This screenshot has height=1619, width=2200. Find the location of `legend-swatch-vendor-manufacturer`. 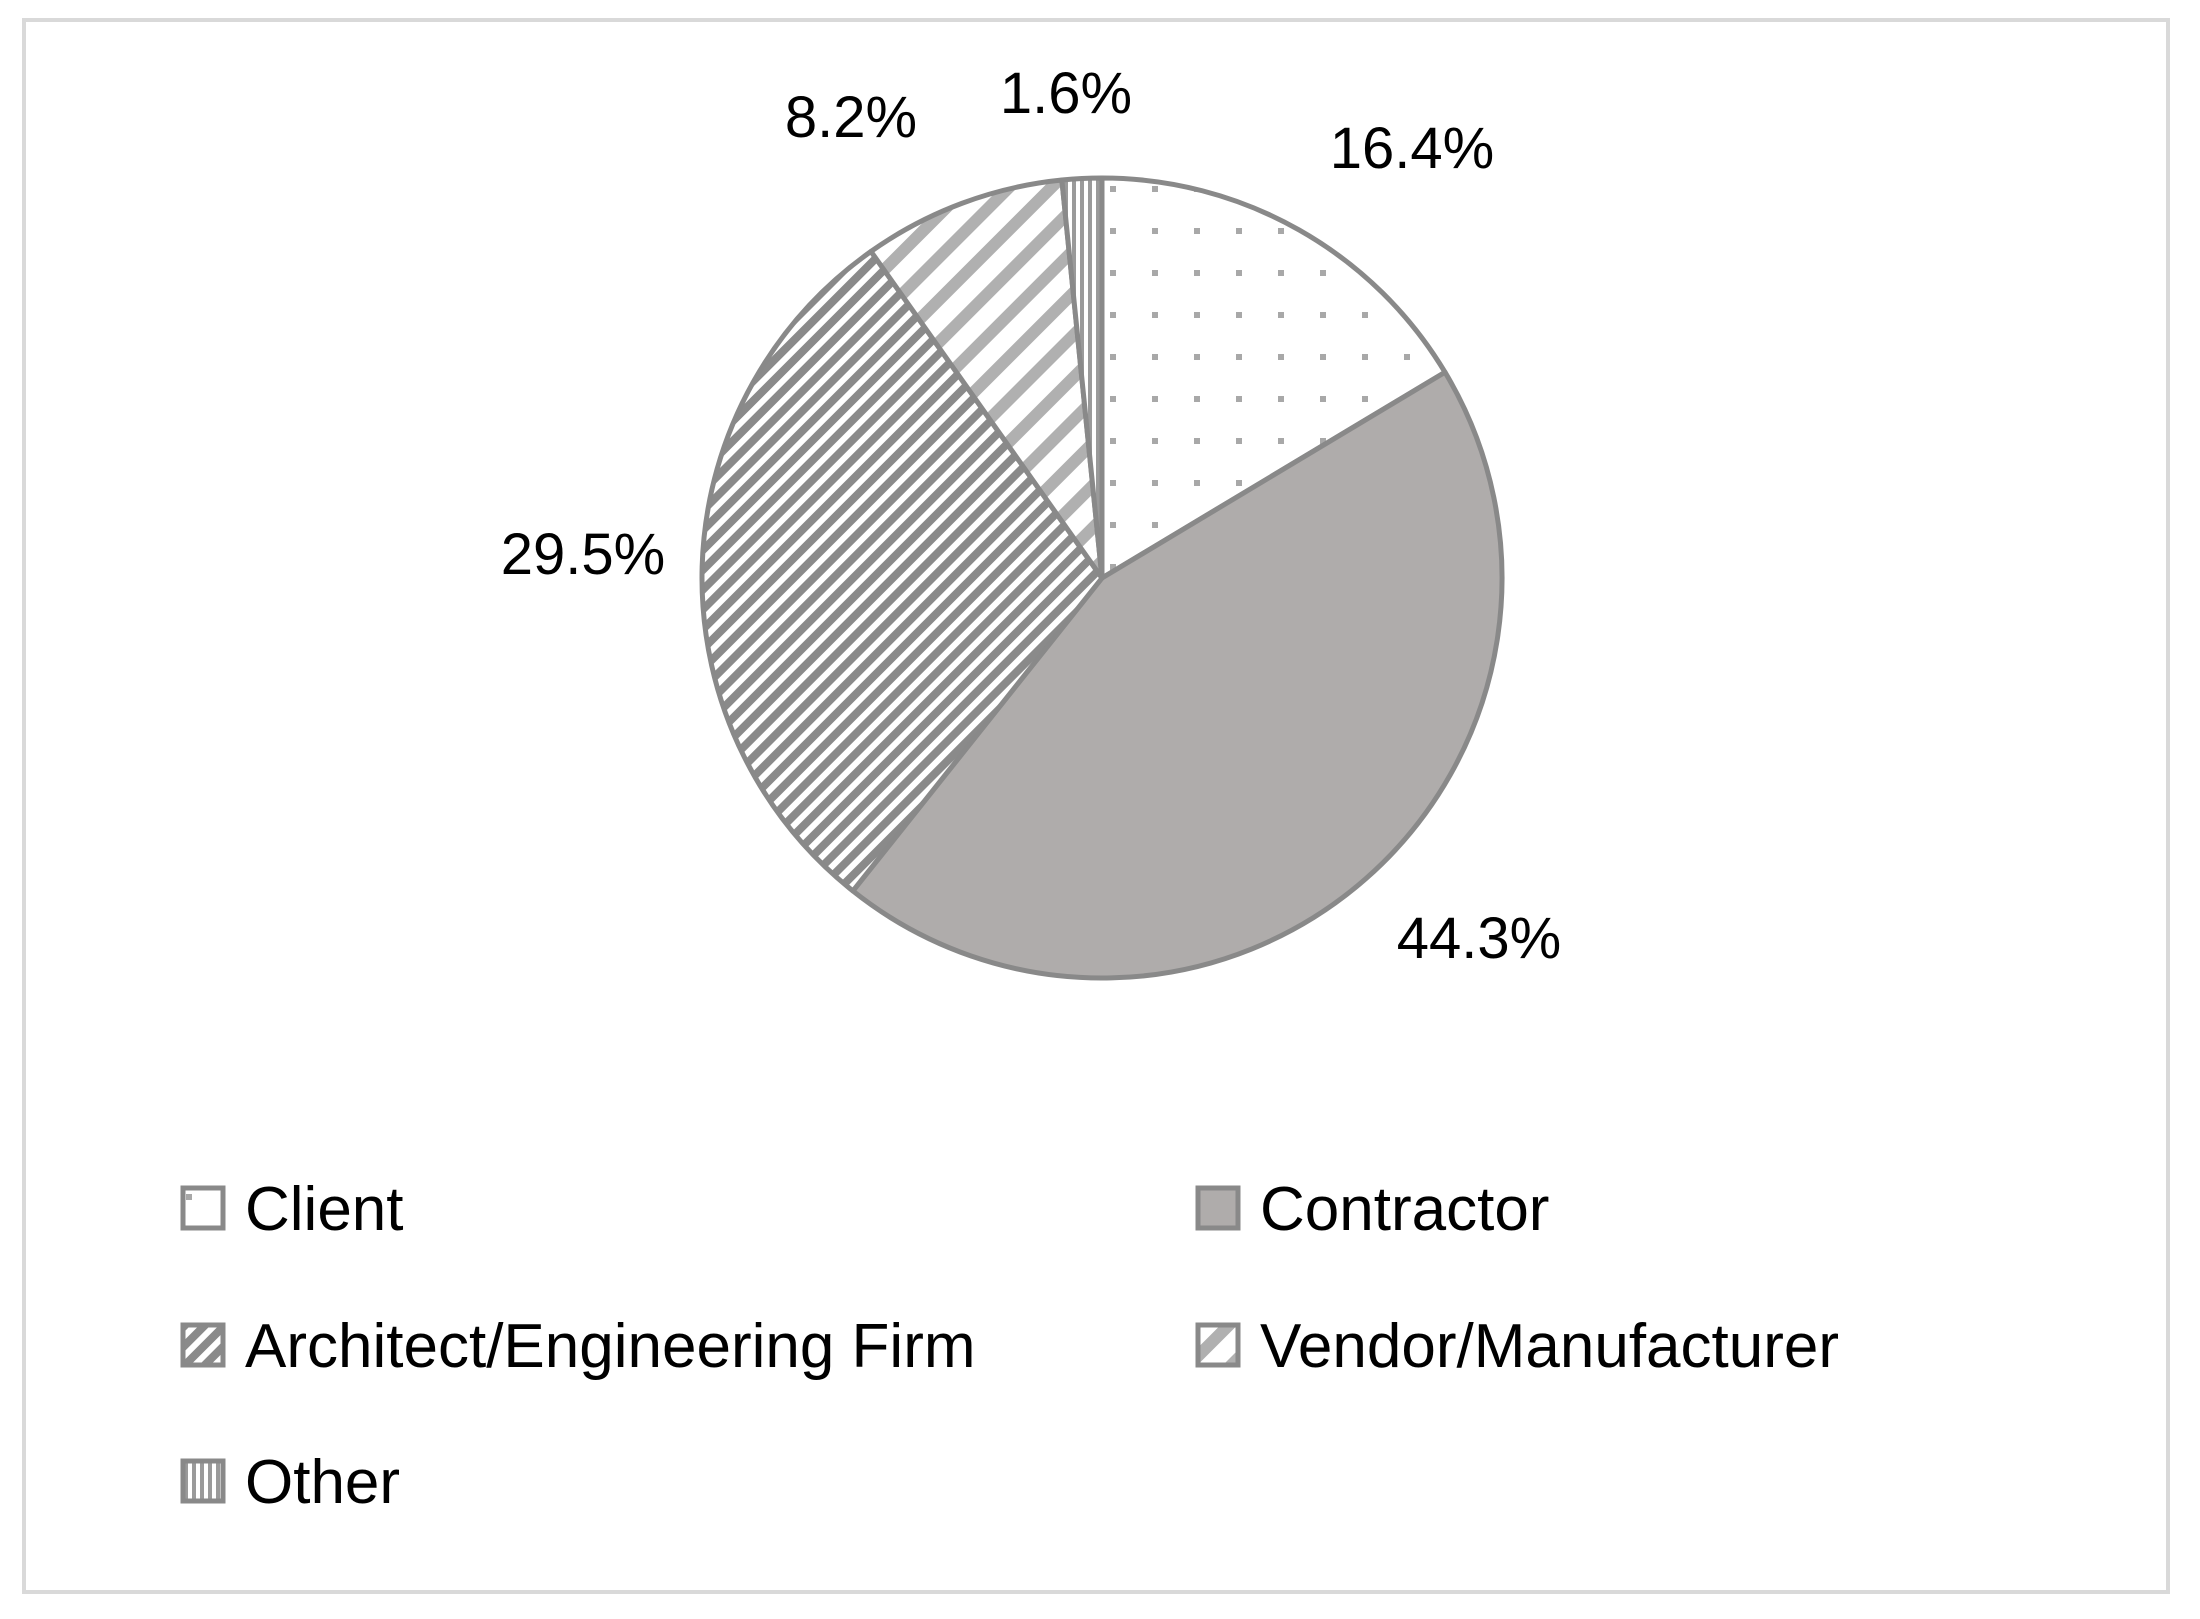

legend-swatch-vendor-manufacturer is located at coordinates (1218, 1345).